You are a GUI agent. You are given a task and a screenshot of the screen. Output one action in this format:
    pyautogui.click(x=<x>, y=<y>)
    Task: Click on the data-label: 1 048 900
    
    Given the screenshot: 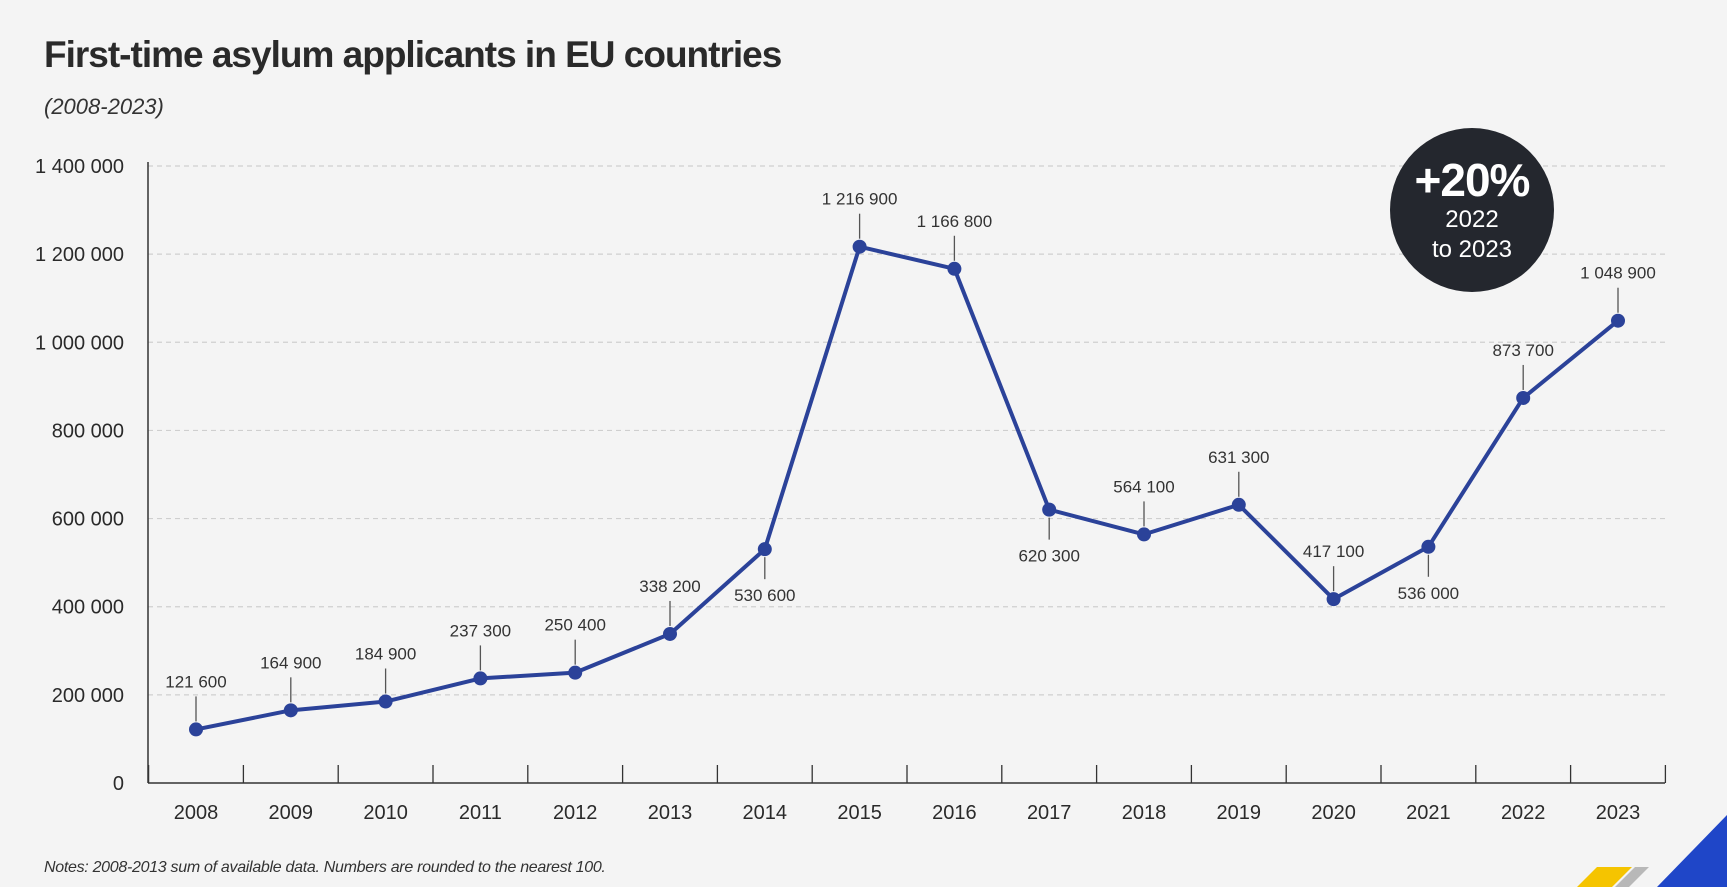 What is the action you would take?
    pyautogui.click(x=1618, y=273)
    